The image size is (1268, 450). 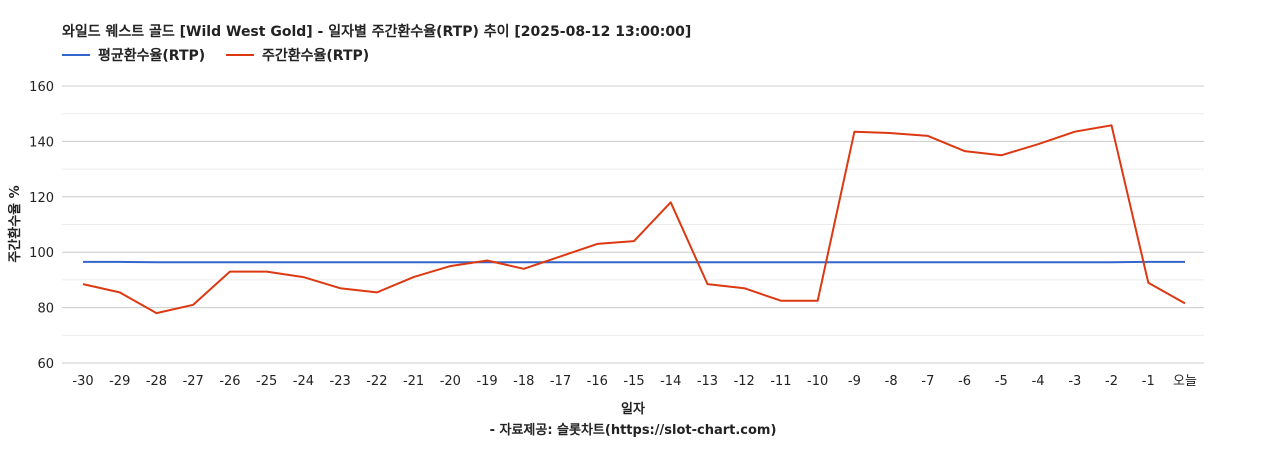 What do you see at coordinates (45, 309) in the screenshot?
I see `y-tick-label: 80` at bounding box center [45, 309].